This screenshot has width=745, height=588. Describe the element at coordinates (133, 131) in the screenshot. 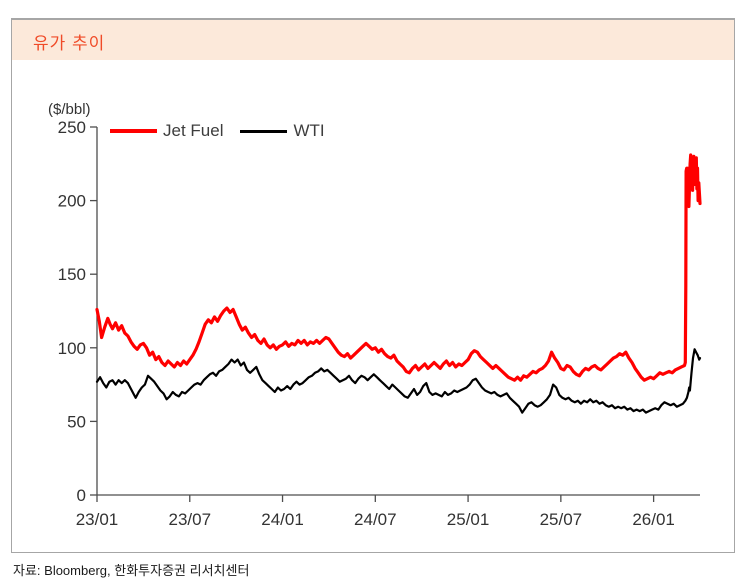

I see `jet-fuel-line-swatch-icon` at that location.